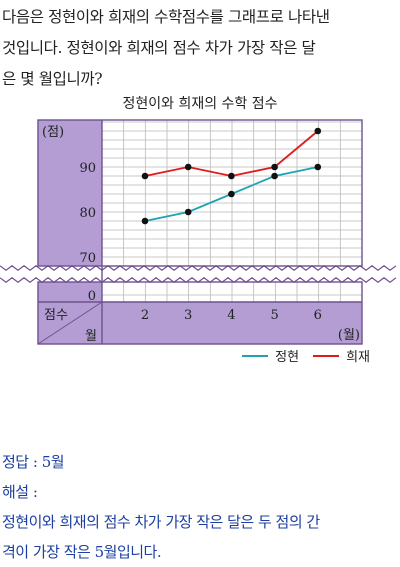  I want to click on x-axis-unit: (월), so click(349, 335).